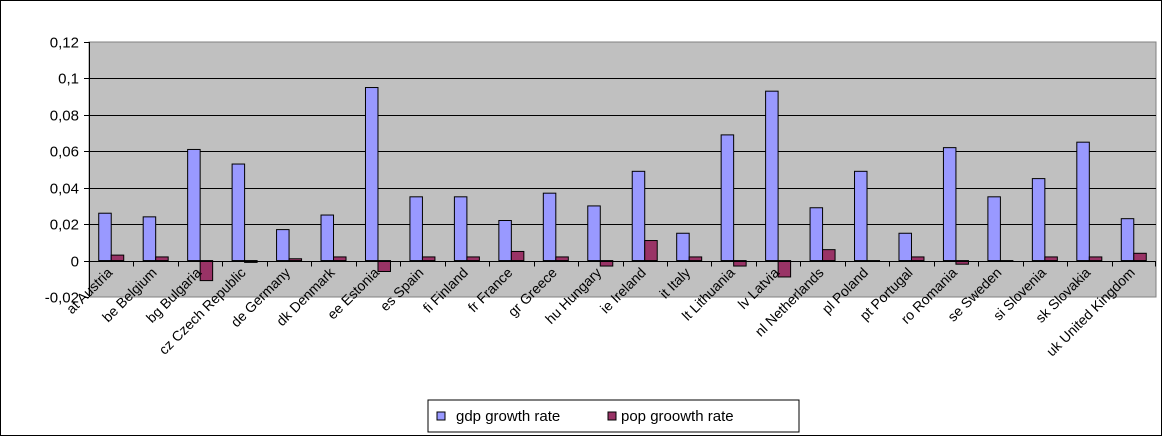 The image size is (1163, 442). I want to click on legend-swatch-pop, so click(612, 416).